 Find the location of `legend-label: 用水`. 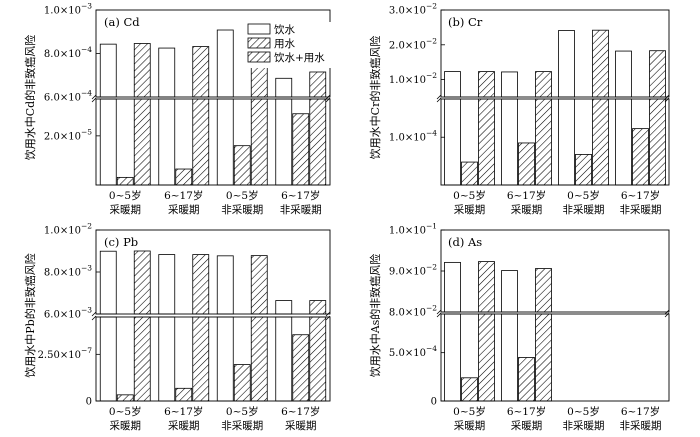

legend-label: 用水 is located at coordinates (284, 44).